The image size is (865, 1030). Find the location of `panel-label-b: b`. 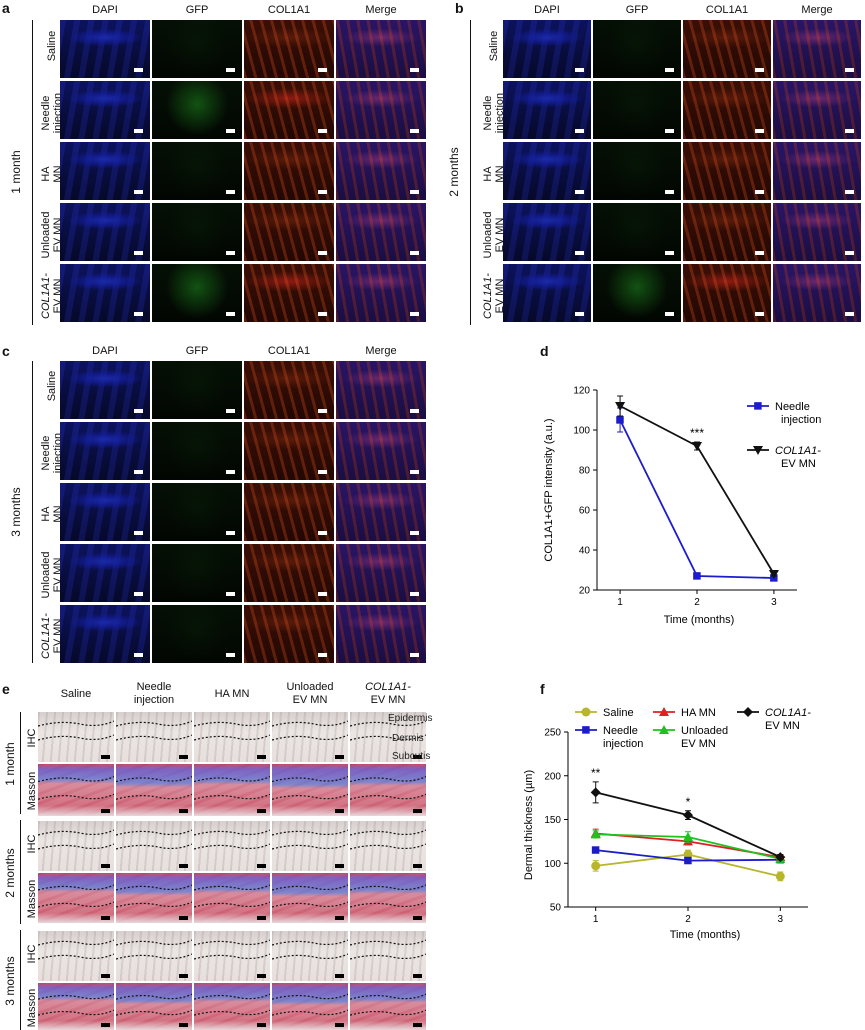

panel-label-b: b is located at coordinates (459, 8).